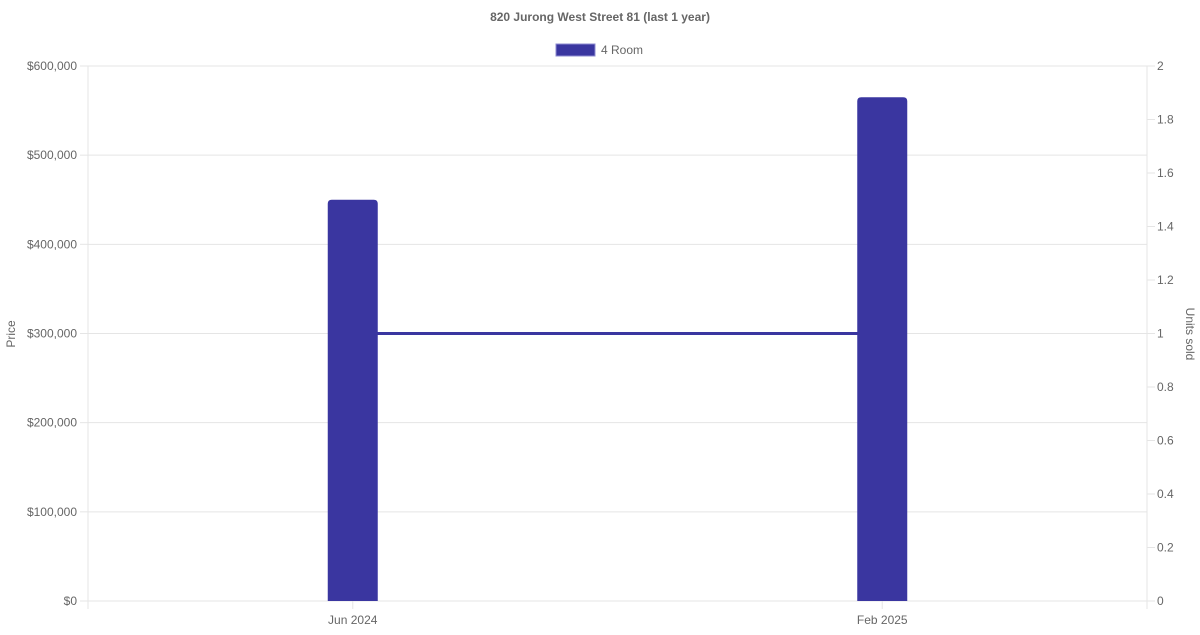  Describe the element at coordinates (575, 50) in the screenshot. I see `legend-swatch` at that location.